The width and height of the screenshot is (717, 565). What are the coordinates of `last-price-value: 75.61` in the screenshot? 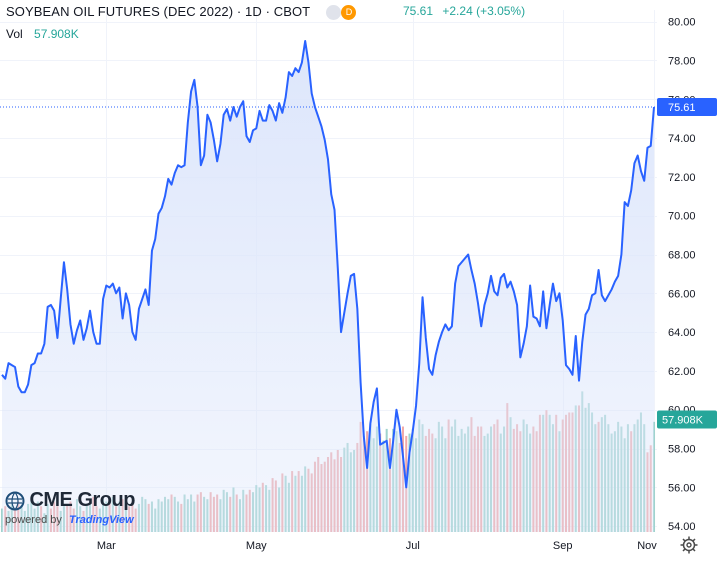 It's located at (418, 11).